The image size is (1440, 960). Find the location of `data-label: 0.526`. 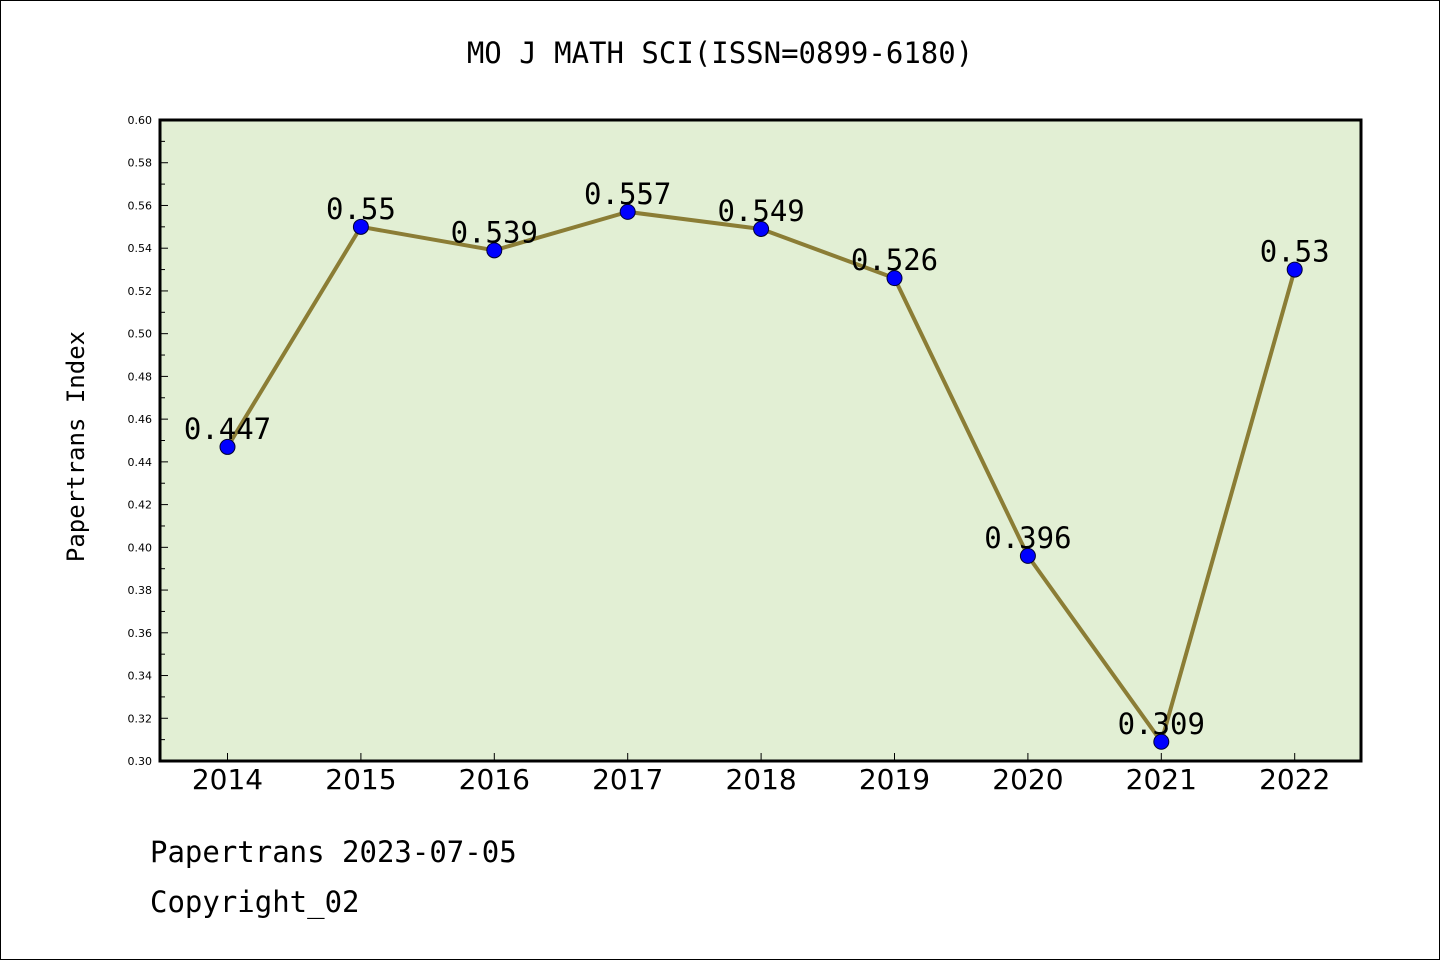

data-label: 0.526 is located at coordinates (894, 260).